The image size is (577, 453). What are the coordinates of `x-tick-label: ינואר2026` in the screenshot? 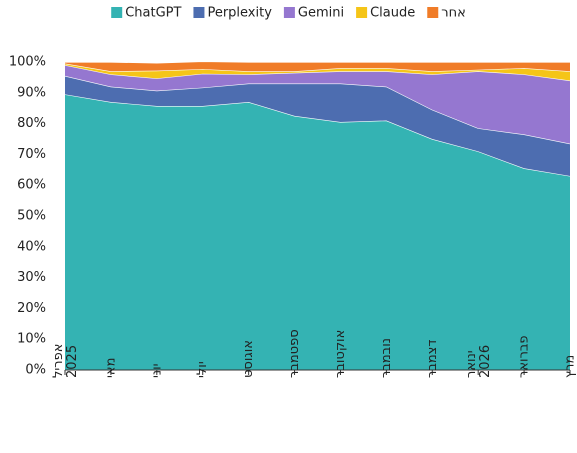 It's located at (478, 361).